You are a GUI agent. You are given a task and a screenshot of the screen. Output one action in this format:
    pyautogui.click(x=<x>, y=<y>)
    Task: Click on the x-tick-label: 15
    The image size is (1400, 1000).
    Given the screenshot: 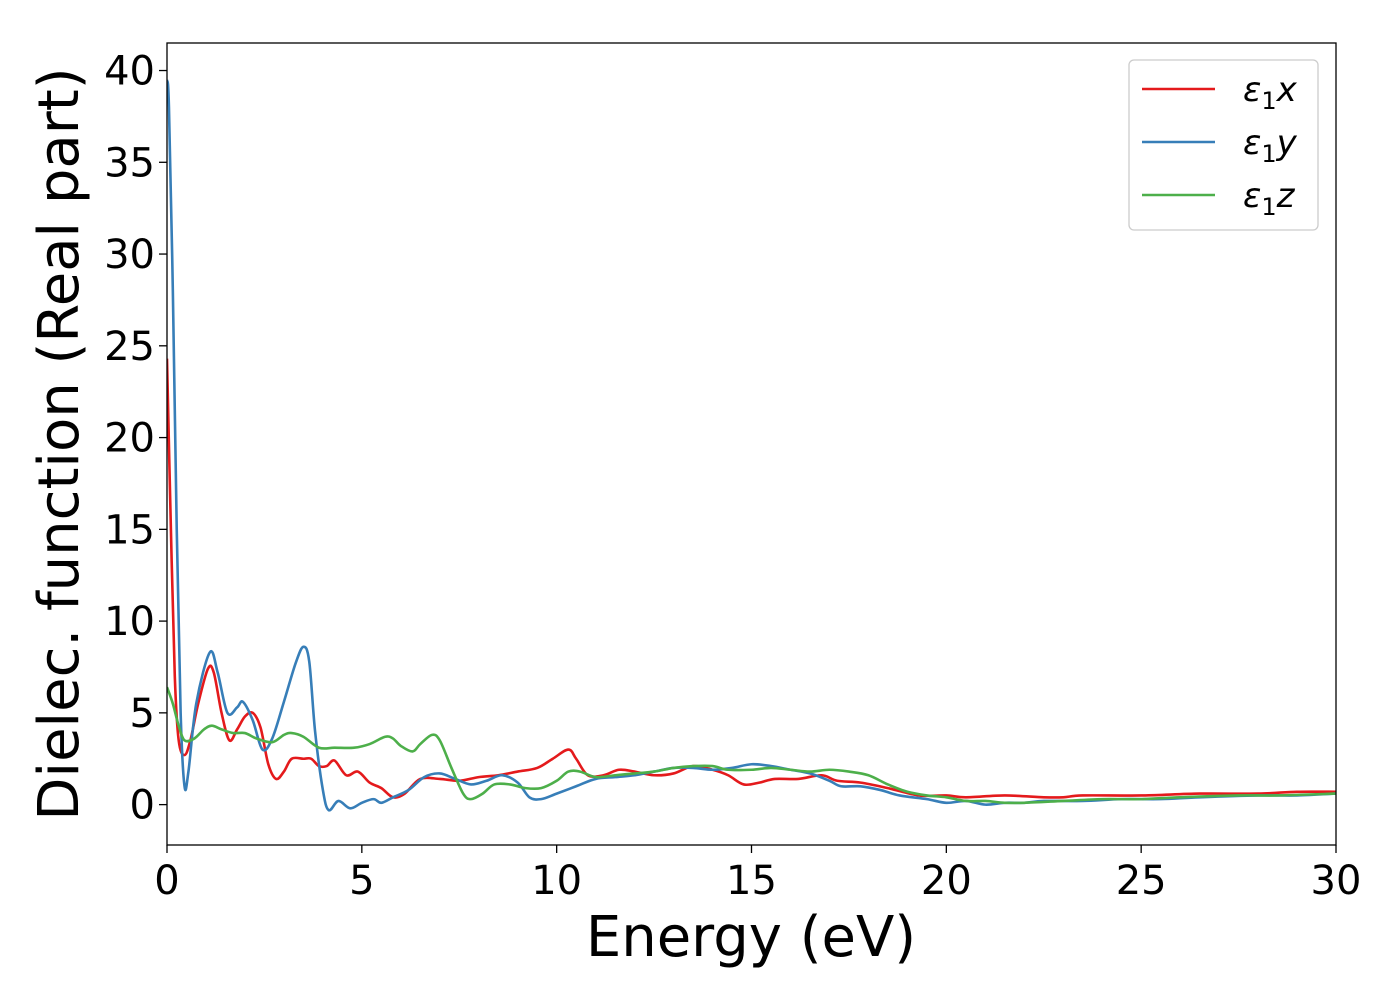 What is the action you would take?
    pyautogui.click(x=751, y=881)
    